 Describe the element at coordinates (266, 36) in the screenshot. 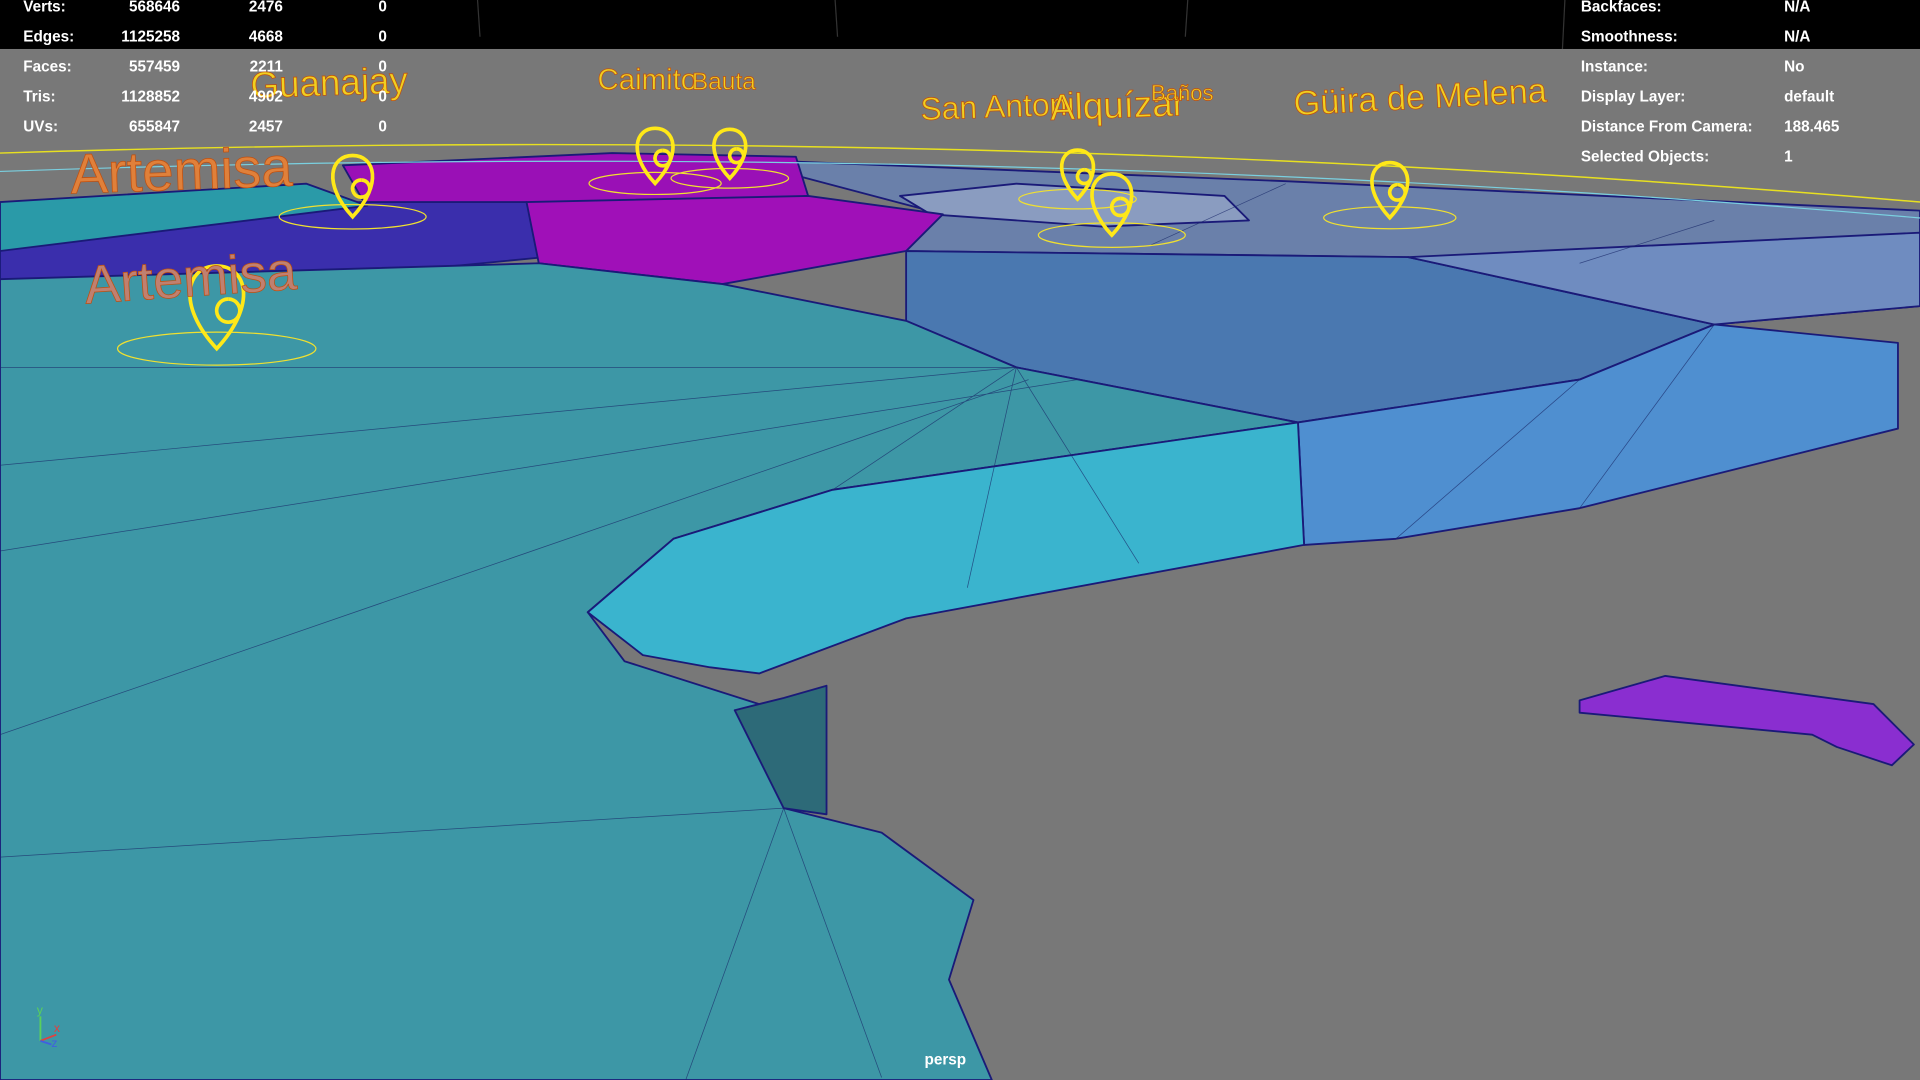

I see `hud-value: 4668` at that location.